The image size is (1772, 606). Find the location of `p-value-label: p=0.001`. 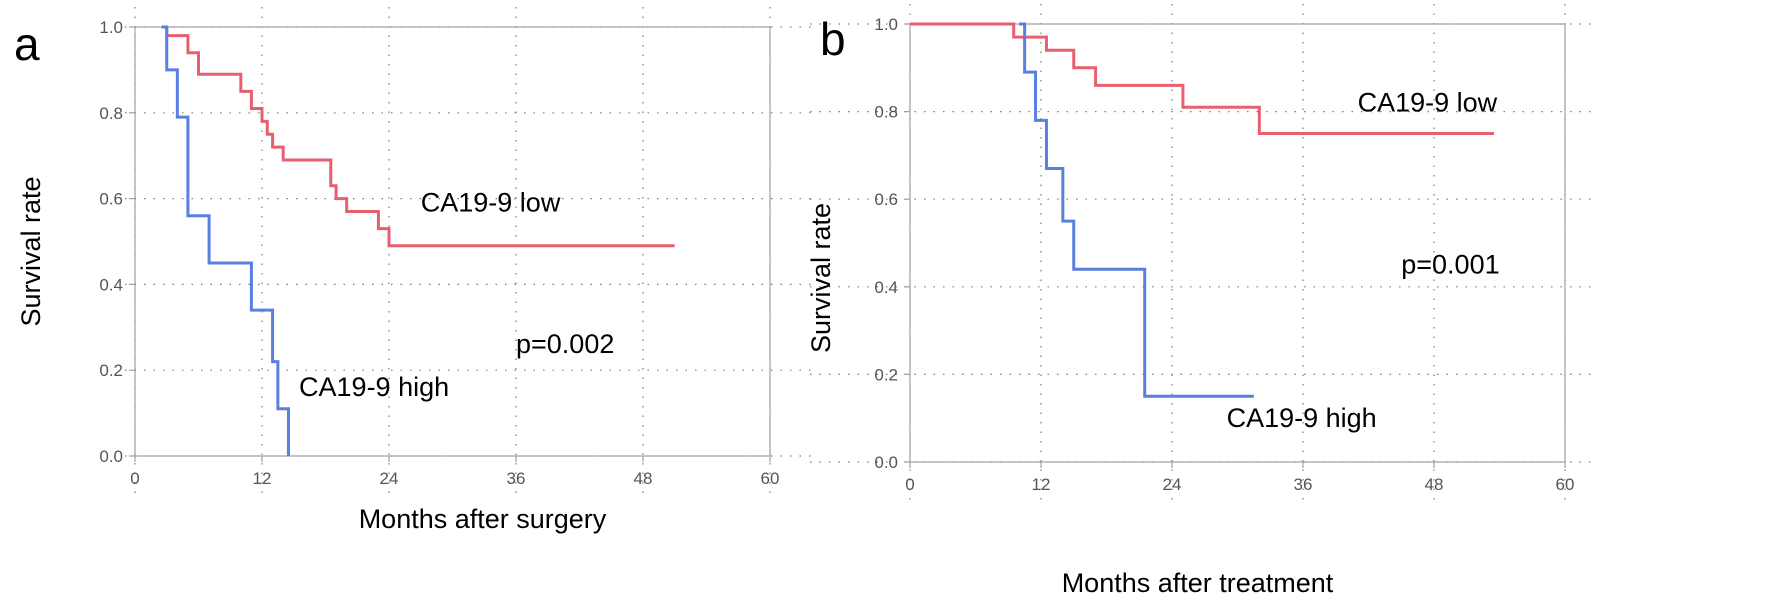

p-value-label: p=0.001 is located at coordinates (1450, 265).